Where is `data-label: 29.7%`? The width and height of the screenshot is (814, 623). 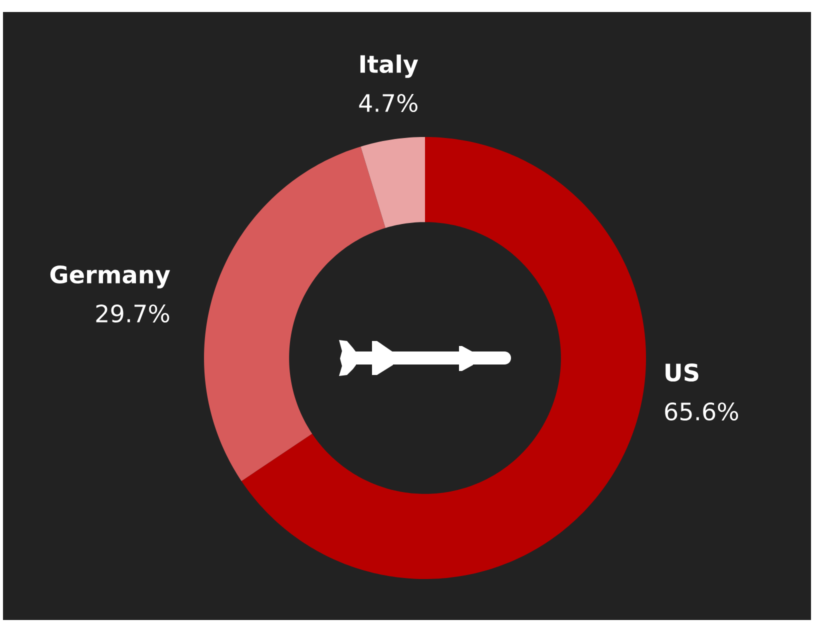
data-label: 29.7% is located at coordinates (133, 313).